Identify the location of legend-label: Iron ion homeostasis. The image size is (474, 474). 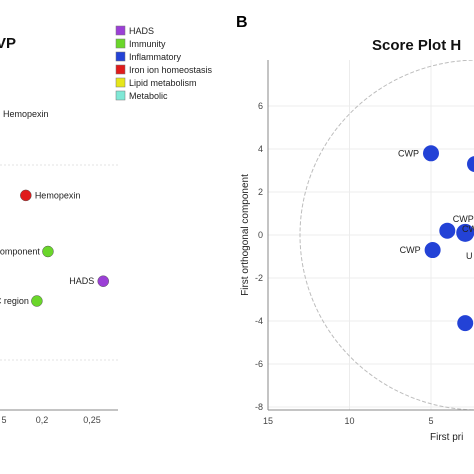
(171, 70).